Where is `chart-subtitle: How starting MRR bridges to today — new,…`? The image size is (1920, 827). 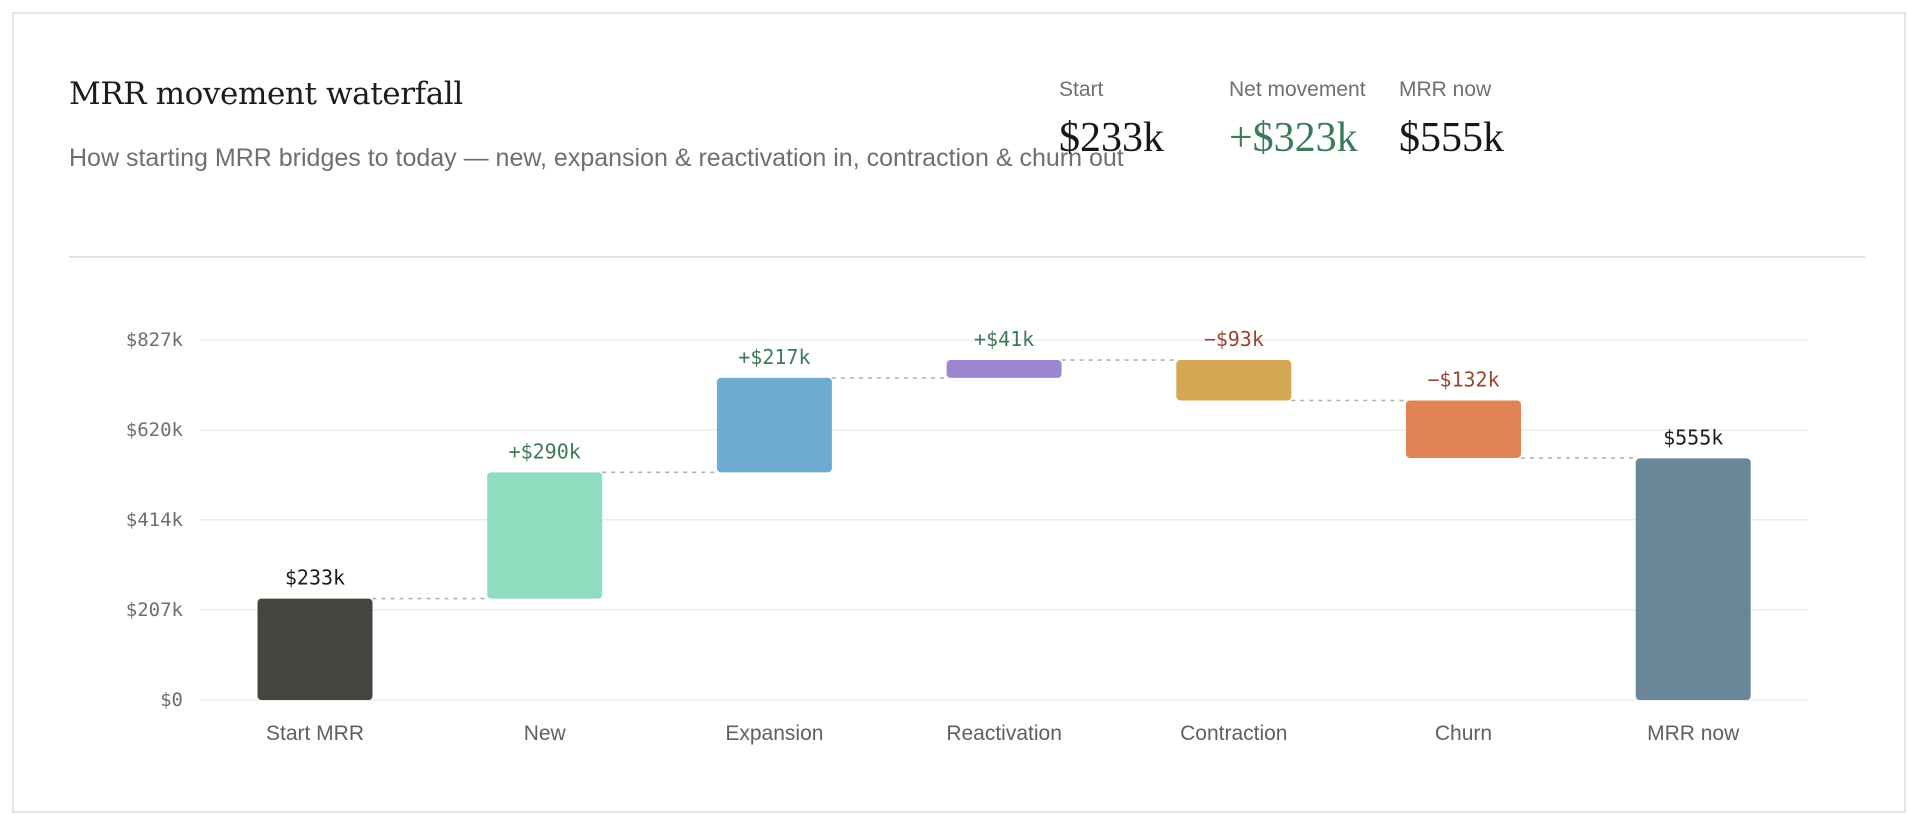 chart-subtitle: How starting MRR bridges to today — new,… is located at coordinates (596, 158).